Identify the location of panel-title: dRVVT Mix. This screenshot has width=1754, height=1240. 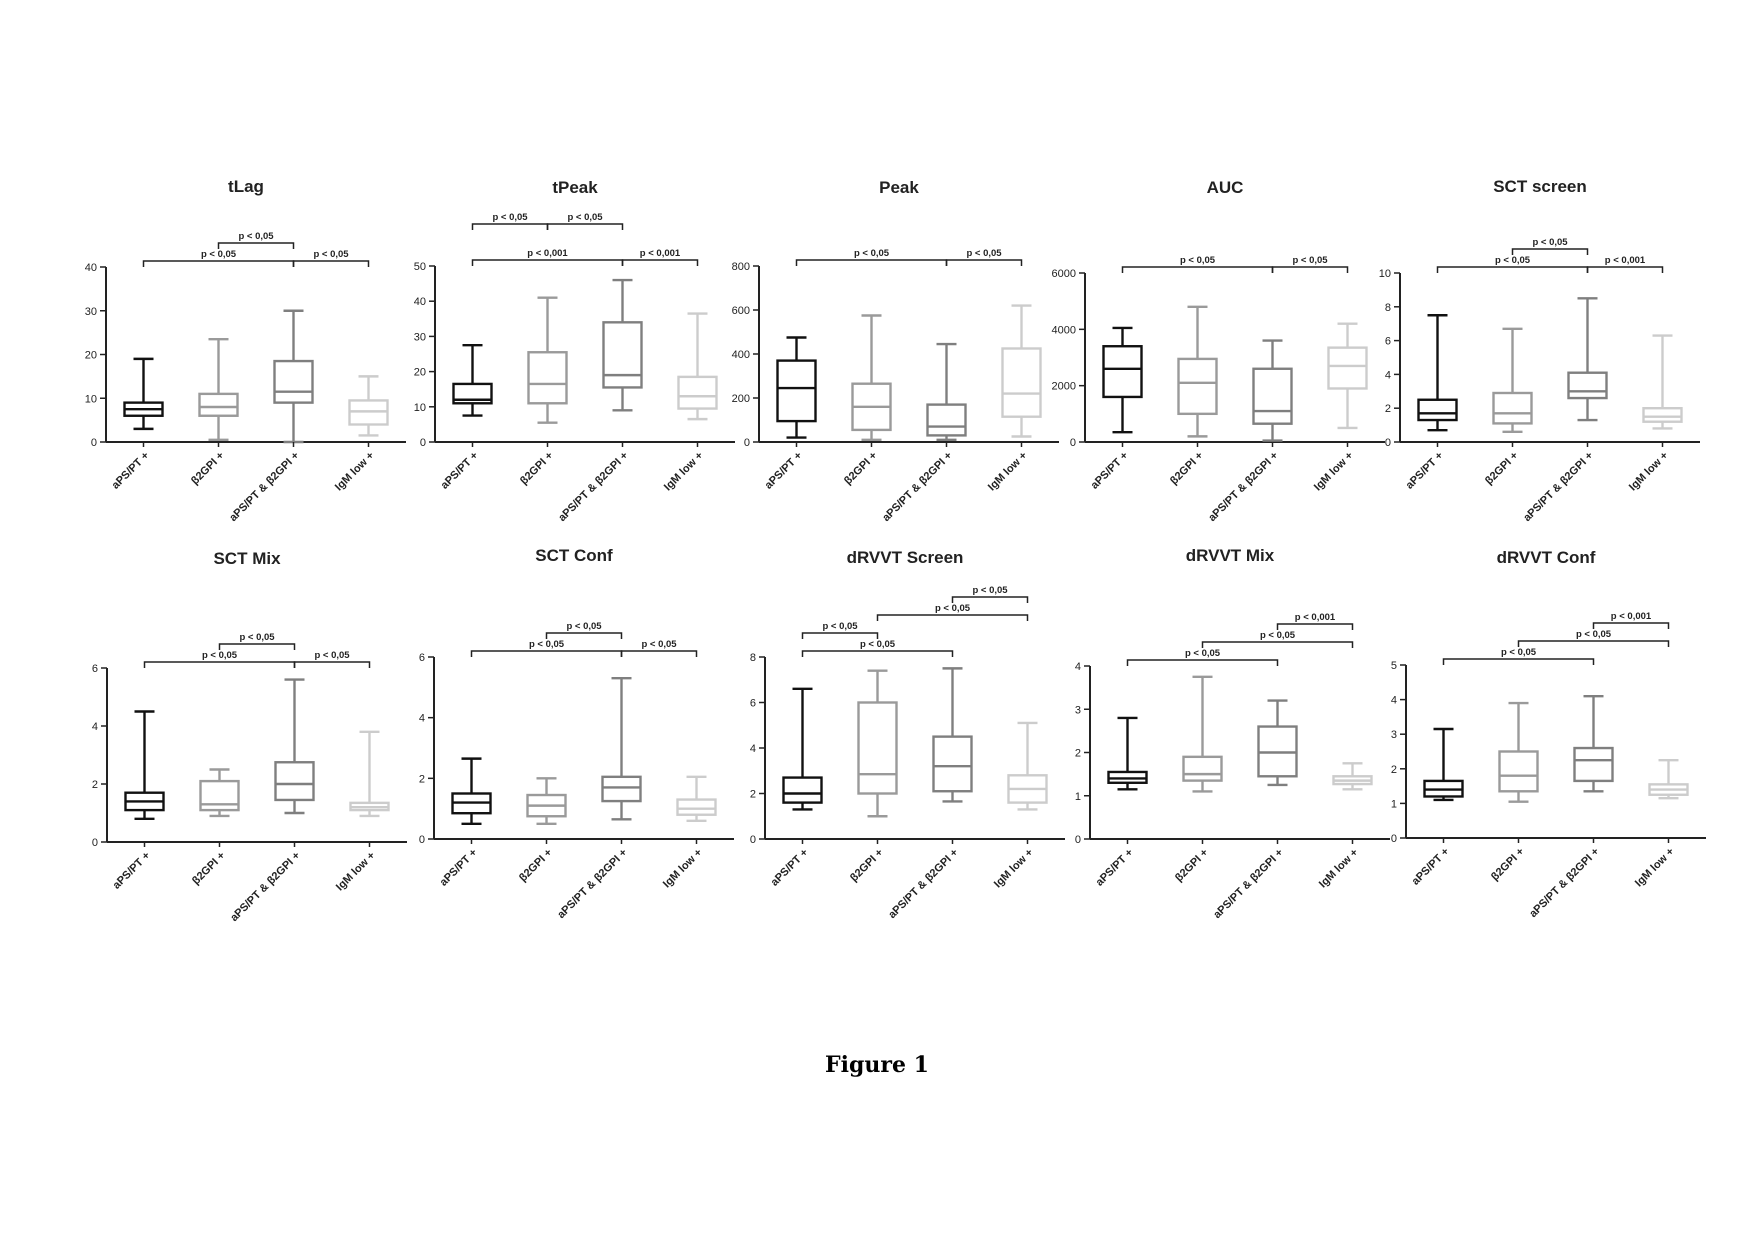
(1230, 555).